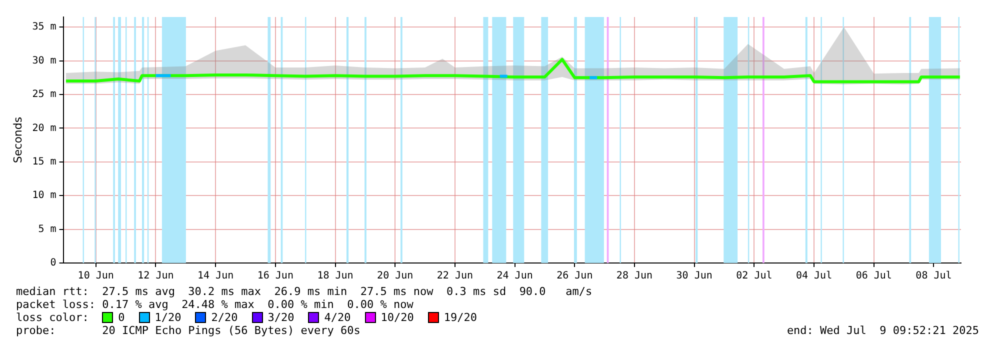 This screenshot has height=347, width=997. What do you see at coordinates (215, 304) in the screenshot?
I see `text: packet loss: 0.17 % avg 24.48 % max 0.00 % min 0.00 % now` at bounding box center [215, 304].